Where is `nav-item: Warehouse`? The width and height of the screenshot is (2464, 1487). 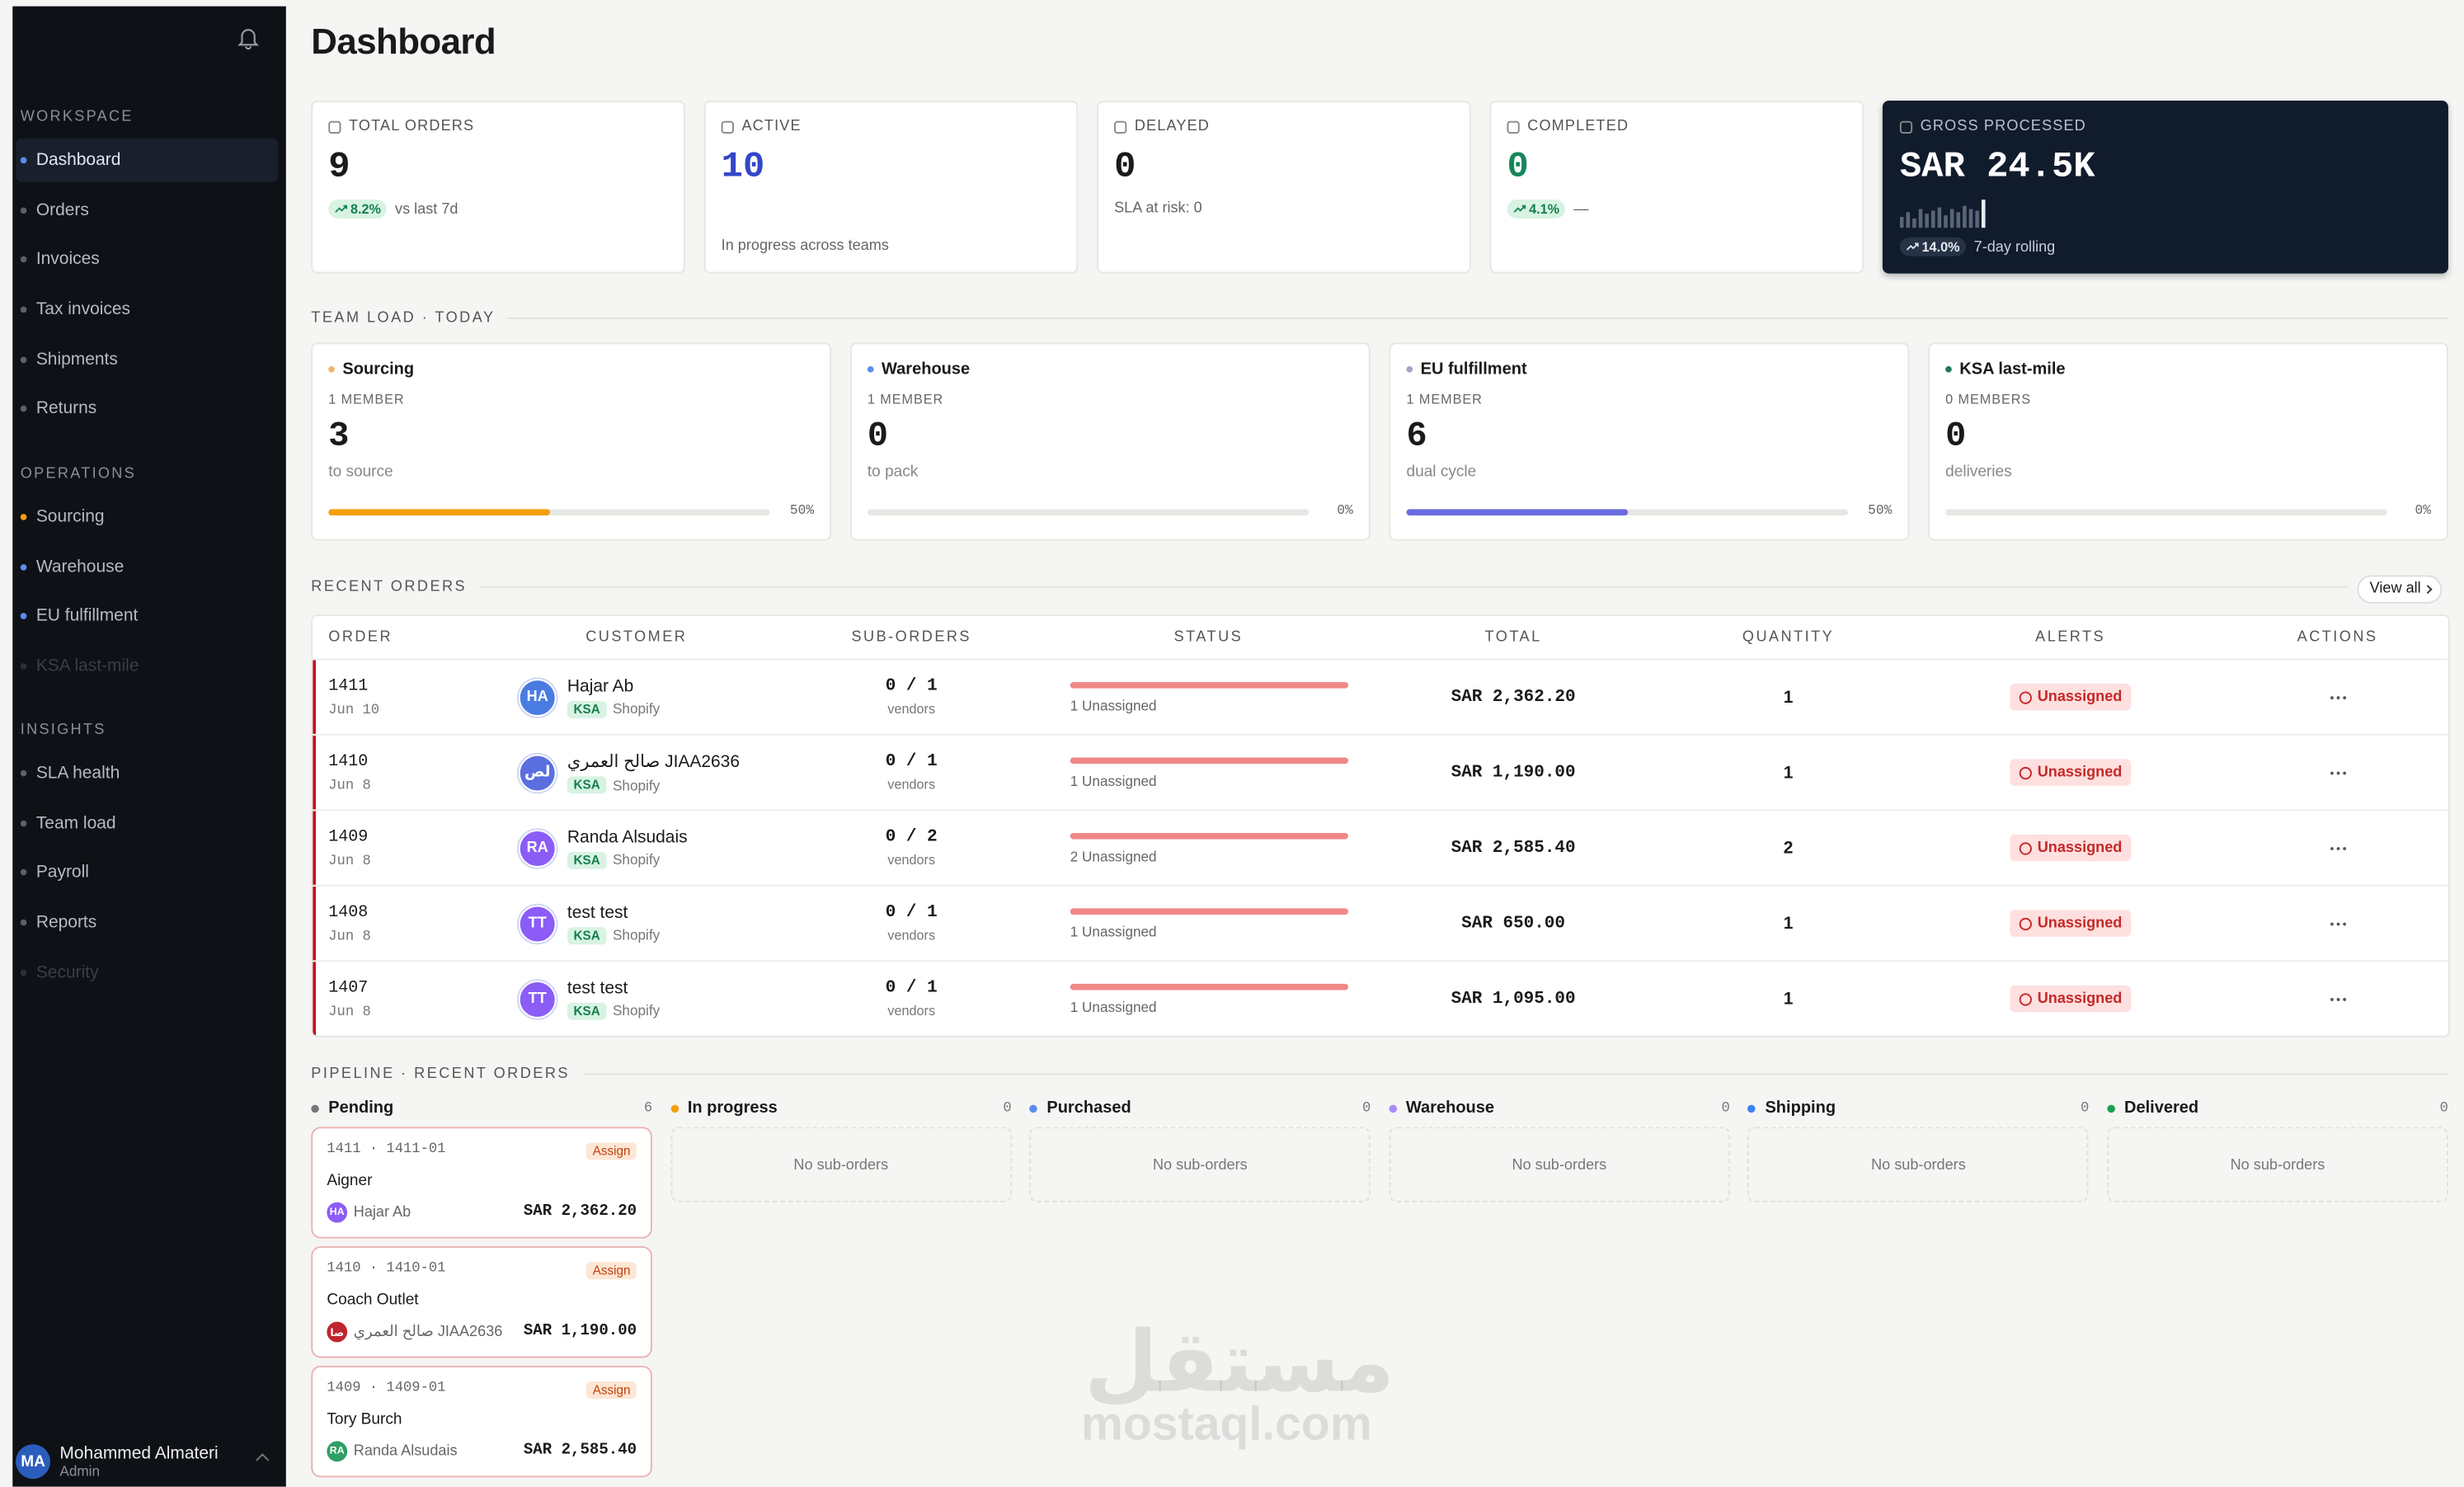 nav-item: Warehouse is located at coordinates (147, 567).